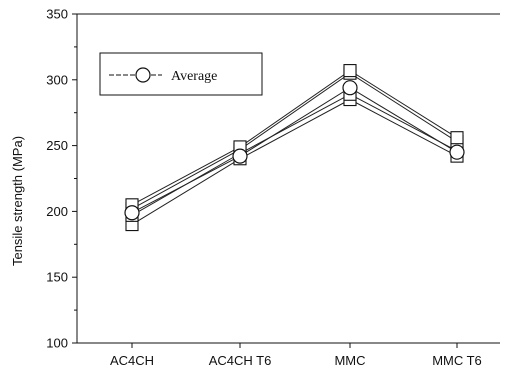  What do you see at coordinates (457, 360) in the screenshot?
I see `x-tick-label-3: MMC T6` at bounding box center [457, 360].